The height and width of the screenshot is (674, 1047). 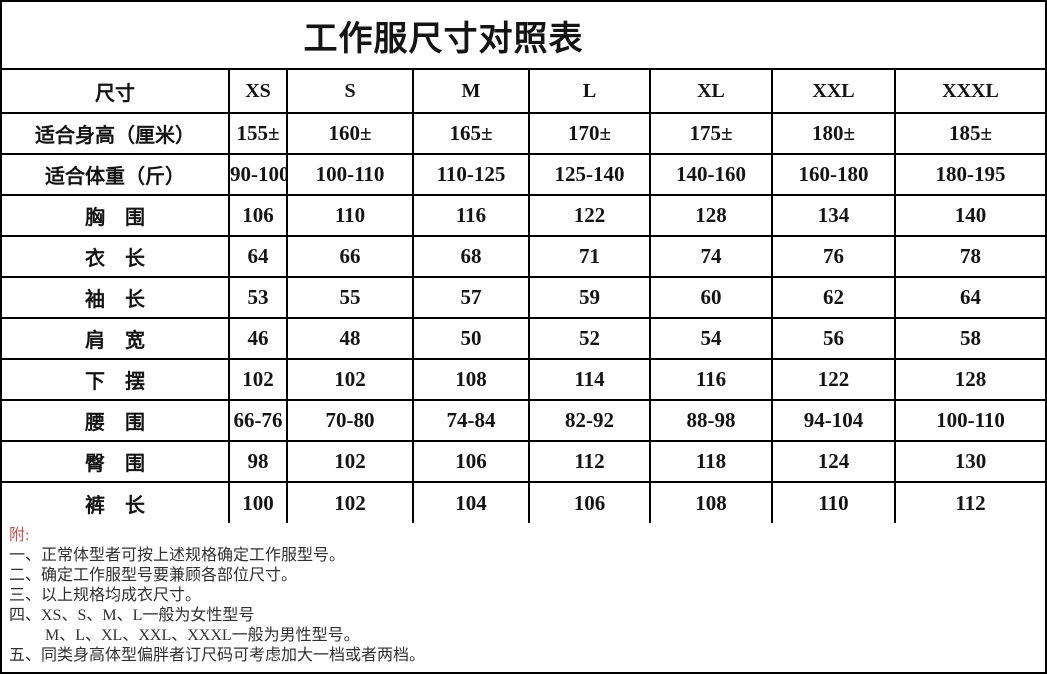 I want to click on row-label: 下 摆, so click(x=116, y=379).